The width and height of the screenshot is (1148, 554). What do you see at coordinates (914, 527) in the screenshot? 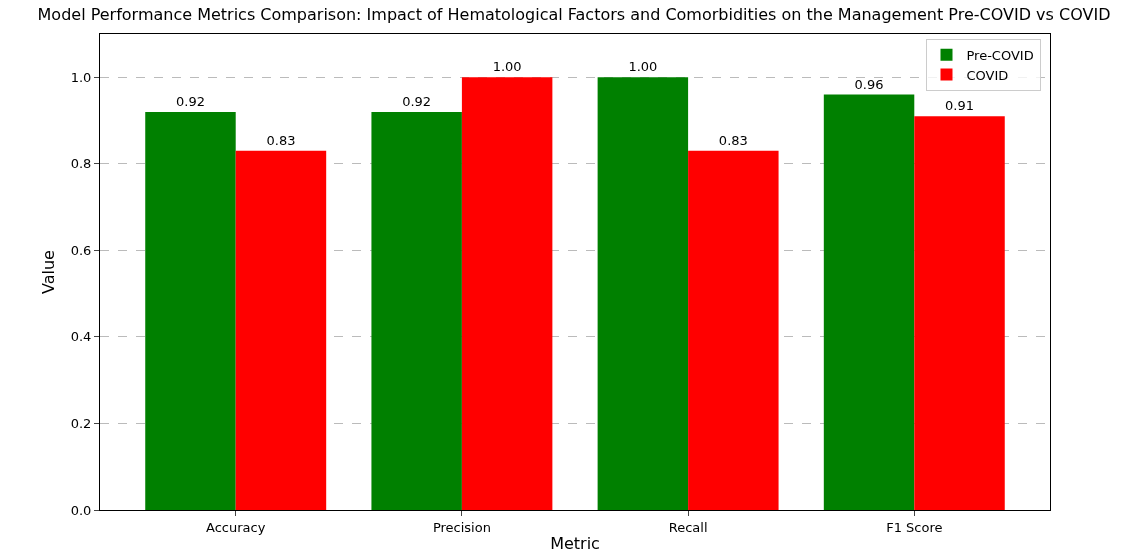
I see `x-tick-label: F1 Score` at bounding box center [914, 527].